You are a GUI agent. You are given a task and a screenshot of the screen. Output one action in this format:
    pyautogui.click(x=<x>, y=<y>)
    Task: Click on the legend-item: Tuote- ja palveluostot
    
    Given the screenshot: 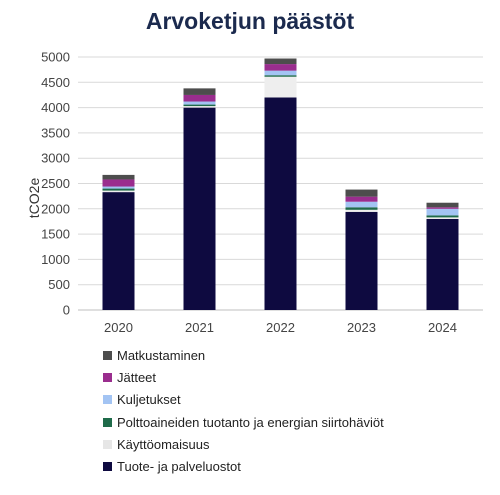 What is the action you would take?
    pyautogui.click(x=243, y=466)
    